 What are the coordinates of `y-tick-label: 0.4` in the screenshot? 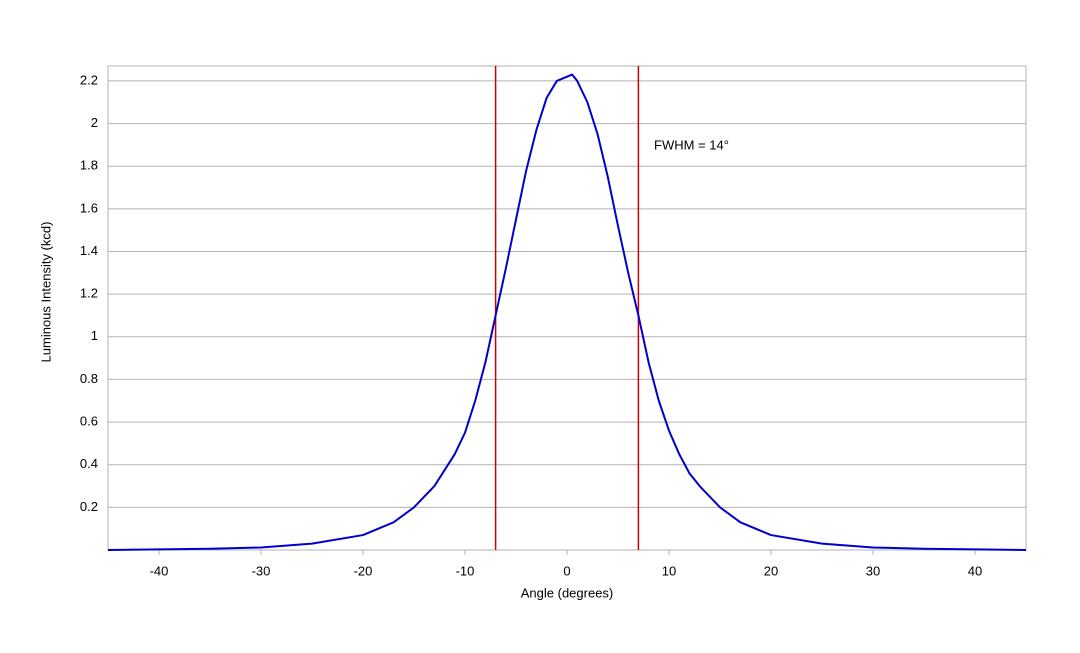 It's located at (89, 463).